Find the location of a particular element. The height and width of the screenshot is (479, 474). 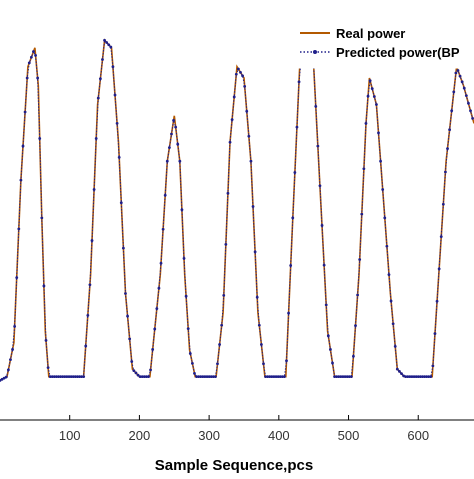

x-tick-label-600: 600 is located at coordinates (418, 435).